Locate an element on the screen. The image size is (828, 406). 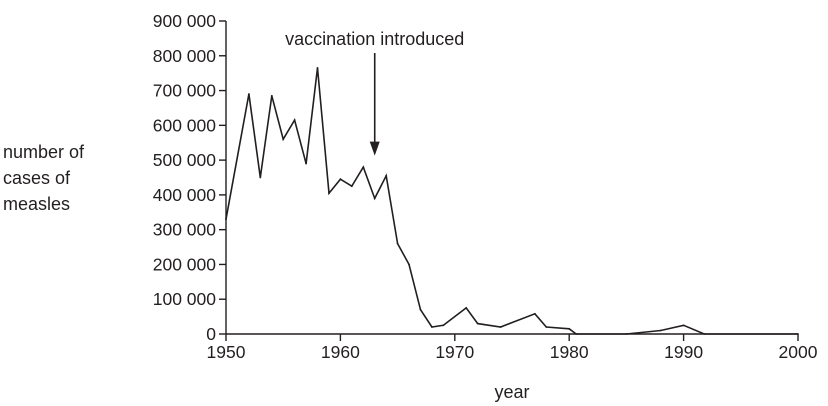
annotation: vaccination introduced is located at coordinates (374, 92).